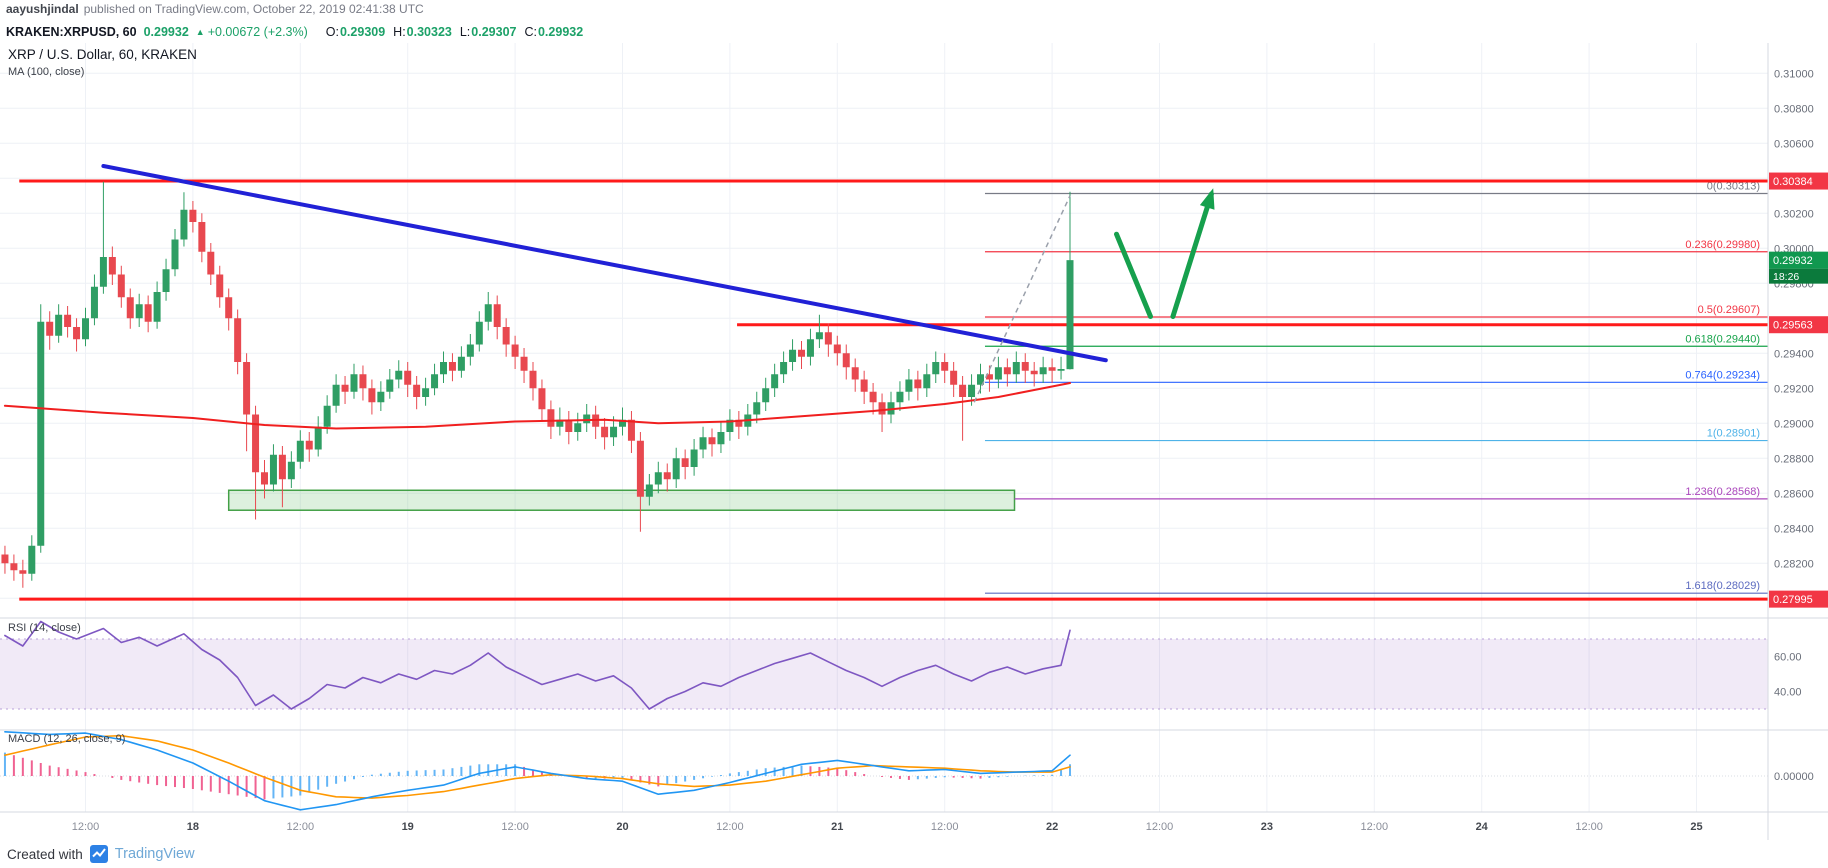 This screenshot has height=868, width=1828. Describe the element at coordinates (1793, 326) in the screenshot. I see `price-tag-label: 0.29563` at that location.